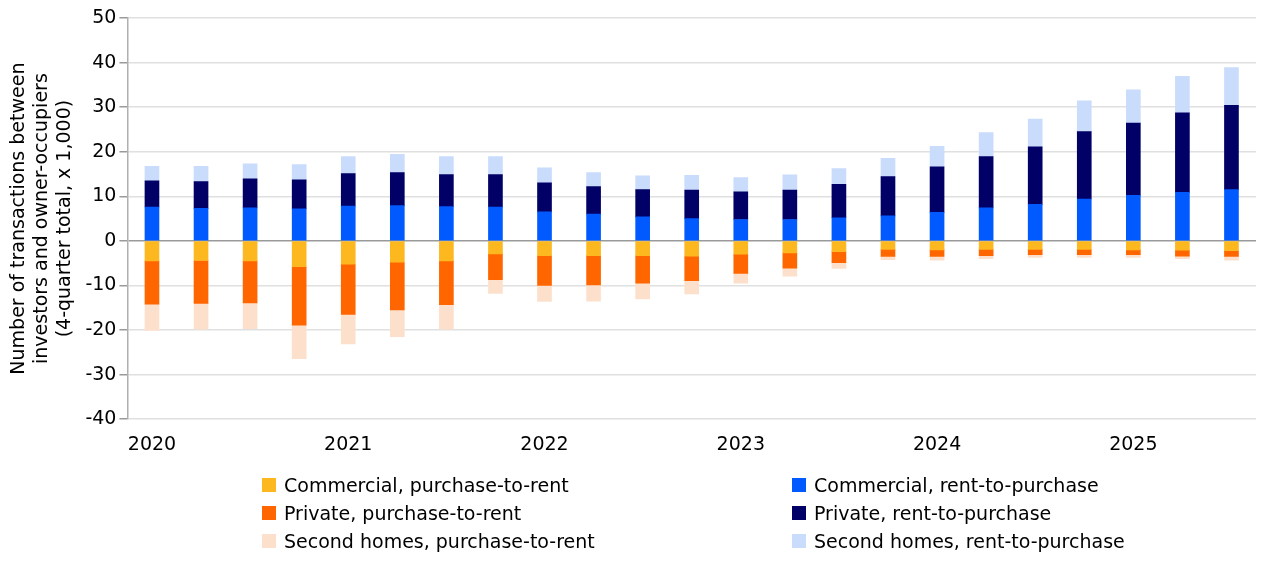  What do you see at coordinates (439, 541) in the screenshot?
I see `legend-label: Second homes, purchase-to-rent` at bounding box center [439, 541].